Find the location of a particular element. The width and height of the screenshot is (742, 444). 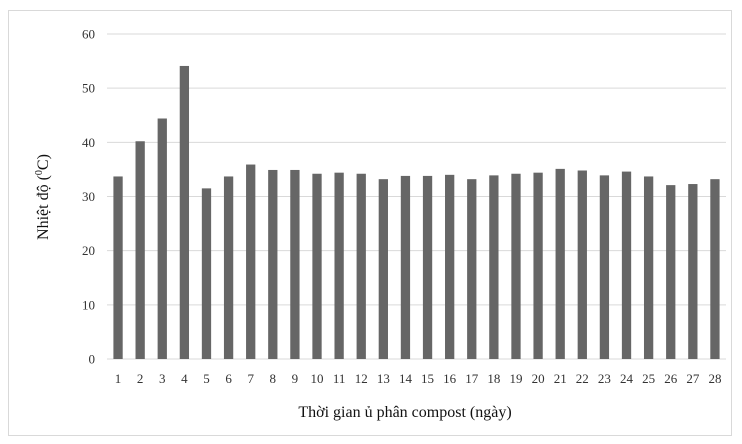

y-axis-title-suffix: C) is located at coordinates (43, 162).